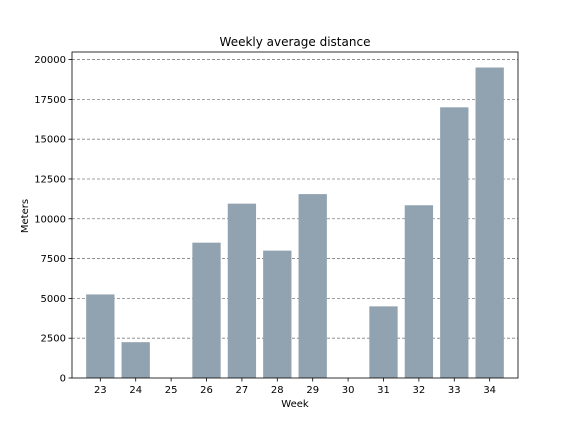 The width and height of the screenshot is (576, 432). Describe the element at coordinates (312, 390) in the screenshot. I see `x-tick-label-29: 29` at that location.